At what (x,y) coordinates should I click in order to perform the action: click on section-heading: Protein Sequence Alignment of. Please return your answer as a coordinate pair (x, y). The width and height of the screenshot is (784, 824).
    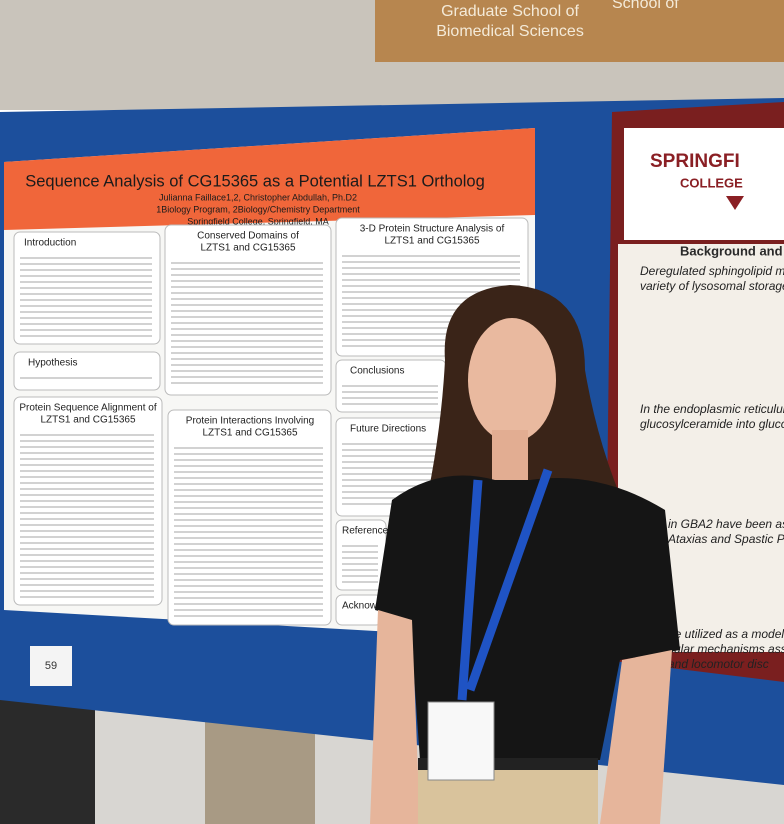
    Looking at the image, I should click on (88, 408).